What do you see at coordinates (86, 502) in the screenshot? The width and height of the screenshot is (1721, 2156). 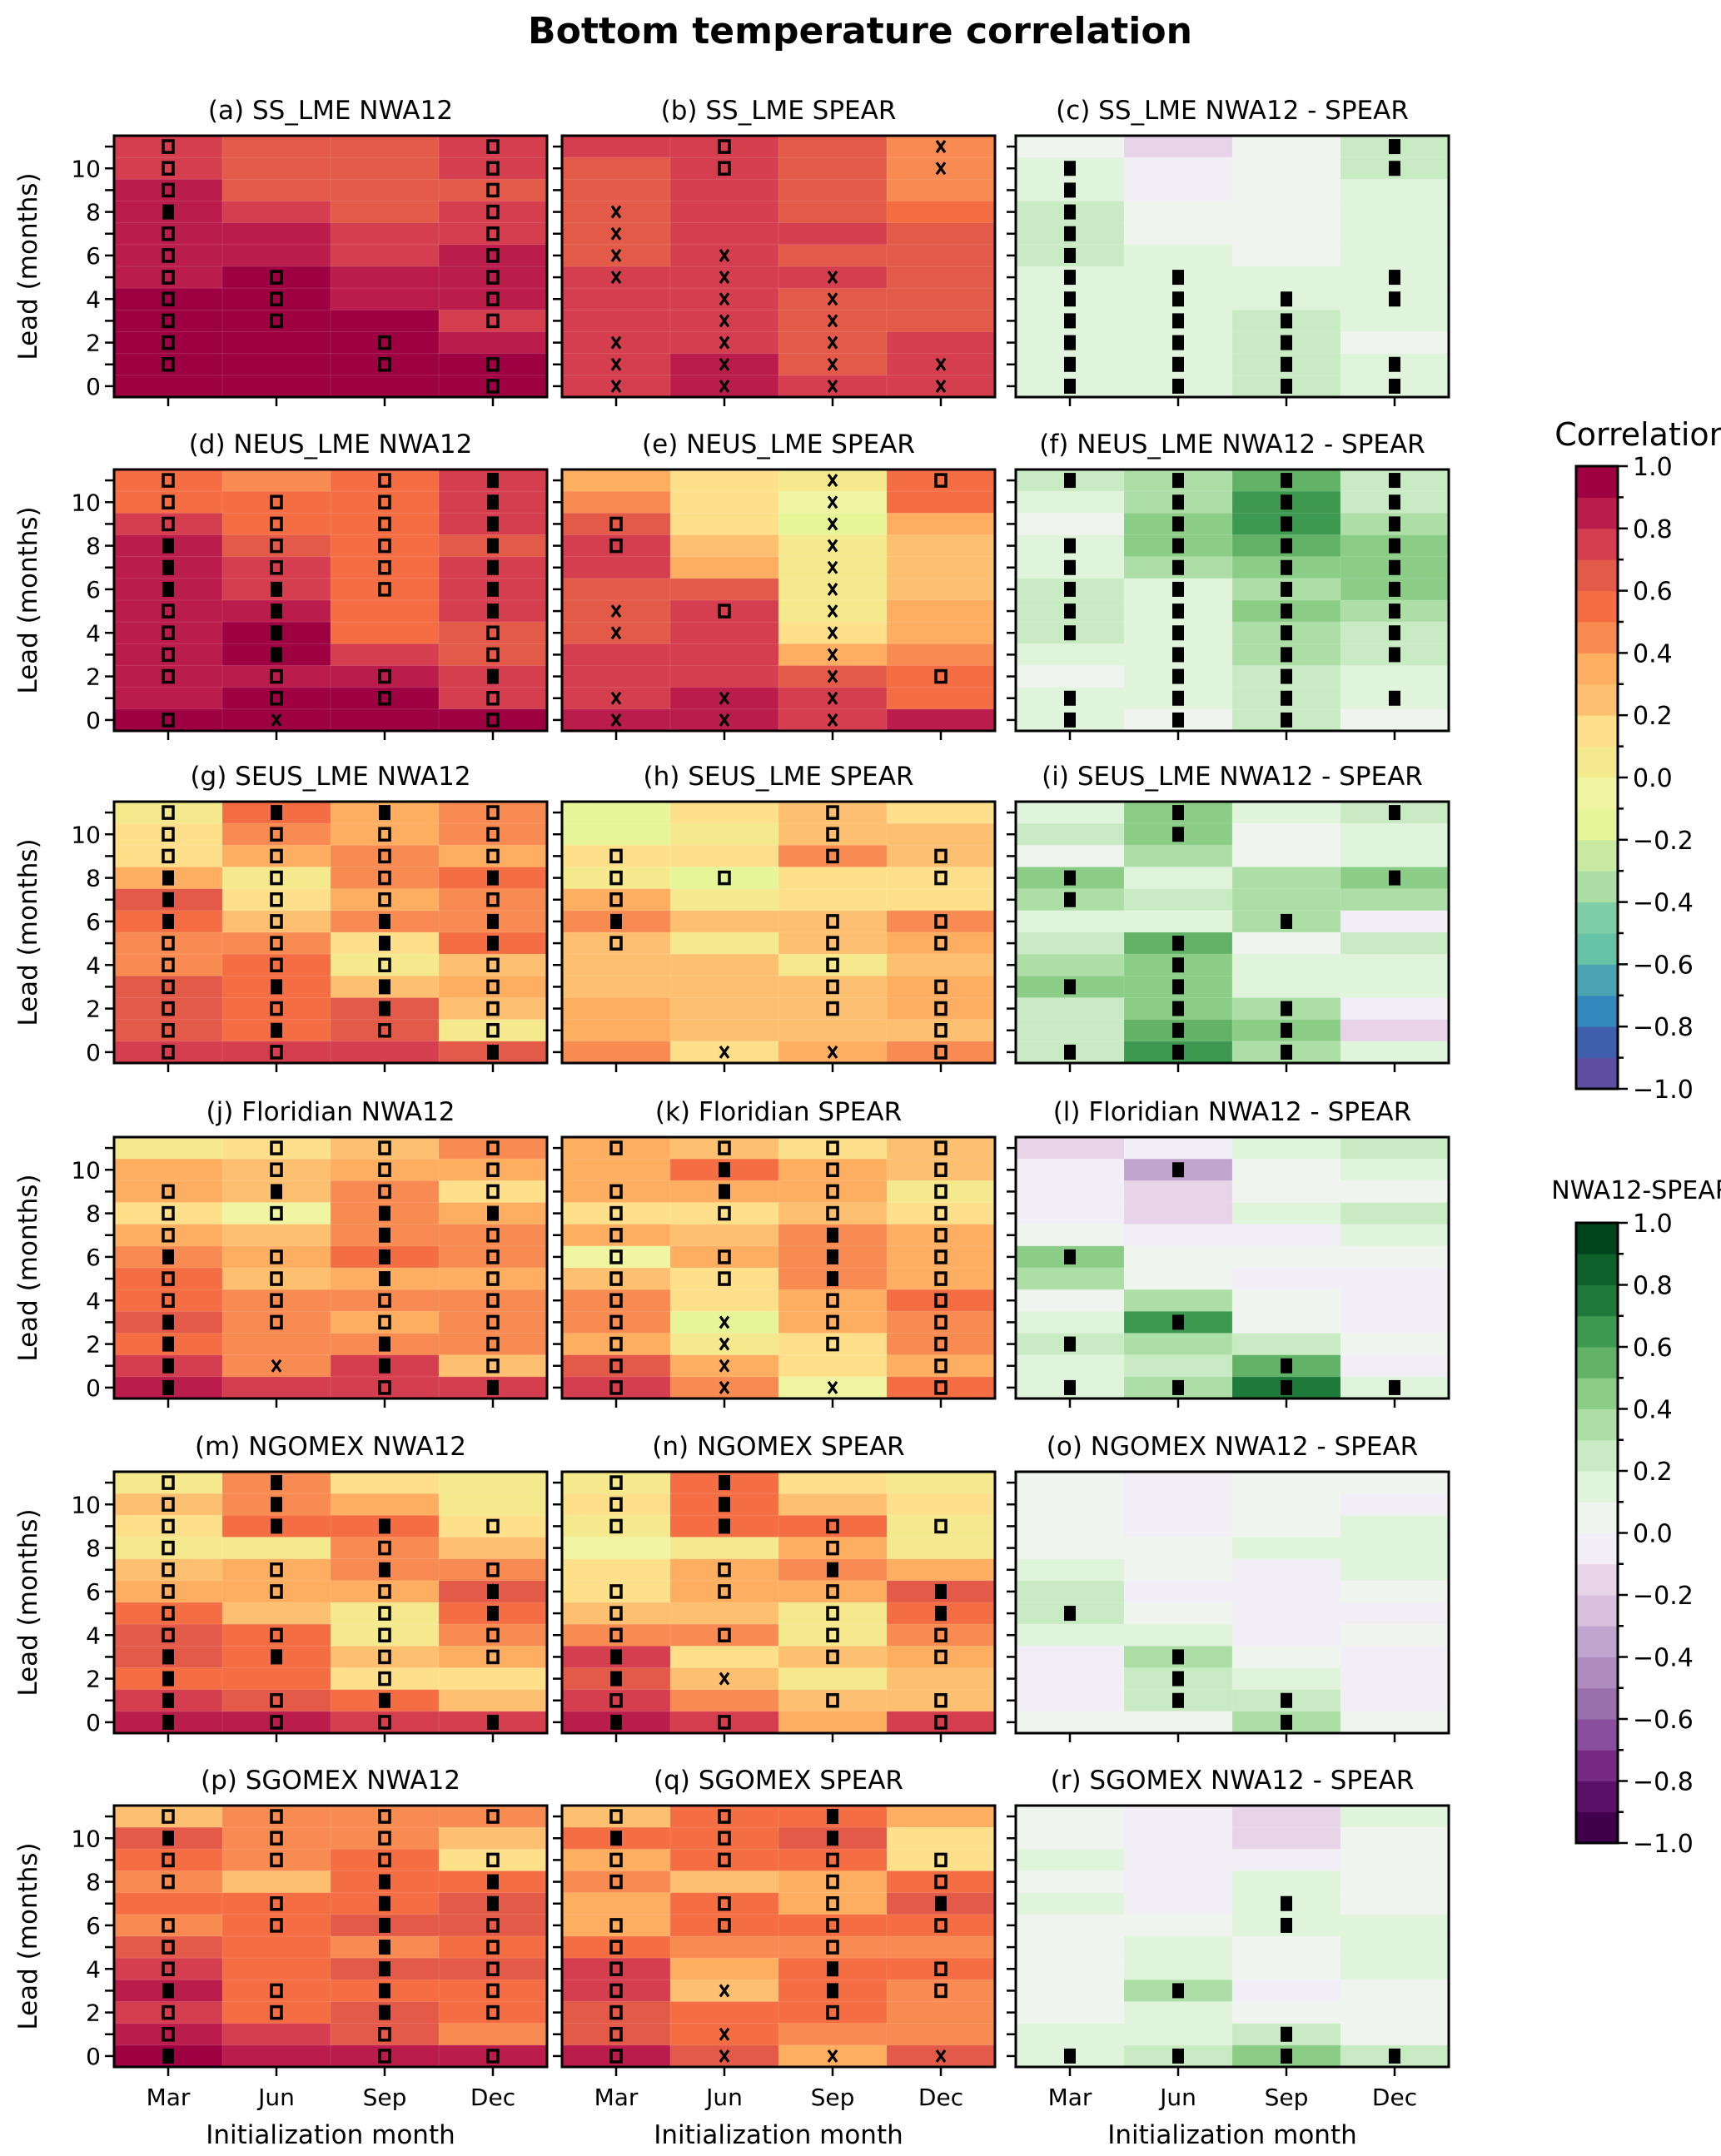 I see `y-tick-label: 10` at bounding box center [86, 502].